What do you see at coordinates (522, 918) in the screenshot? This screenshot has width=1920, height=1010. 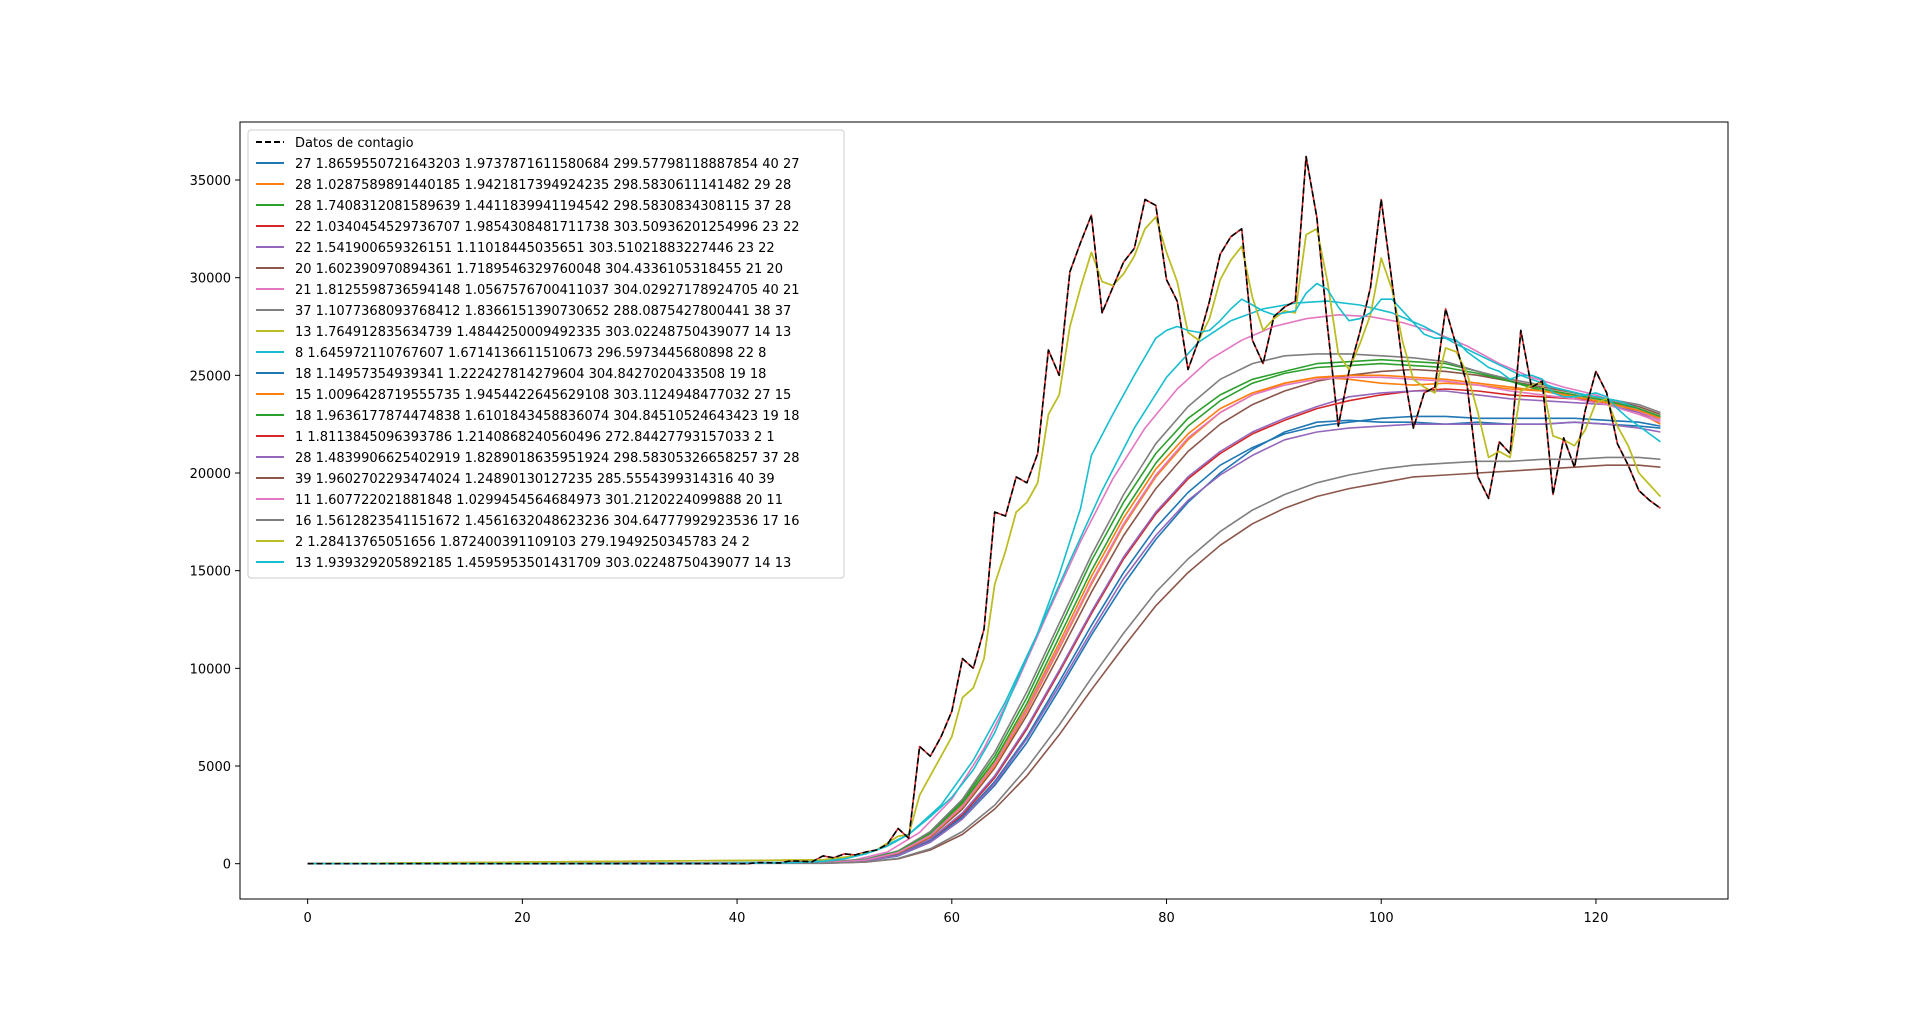 I see `x-tick-label: 20` at bounding box center [522, 918].